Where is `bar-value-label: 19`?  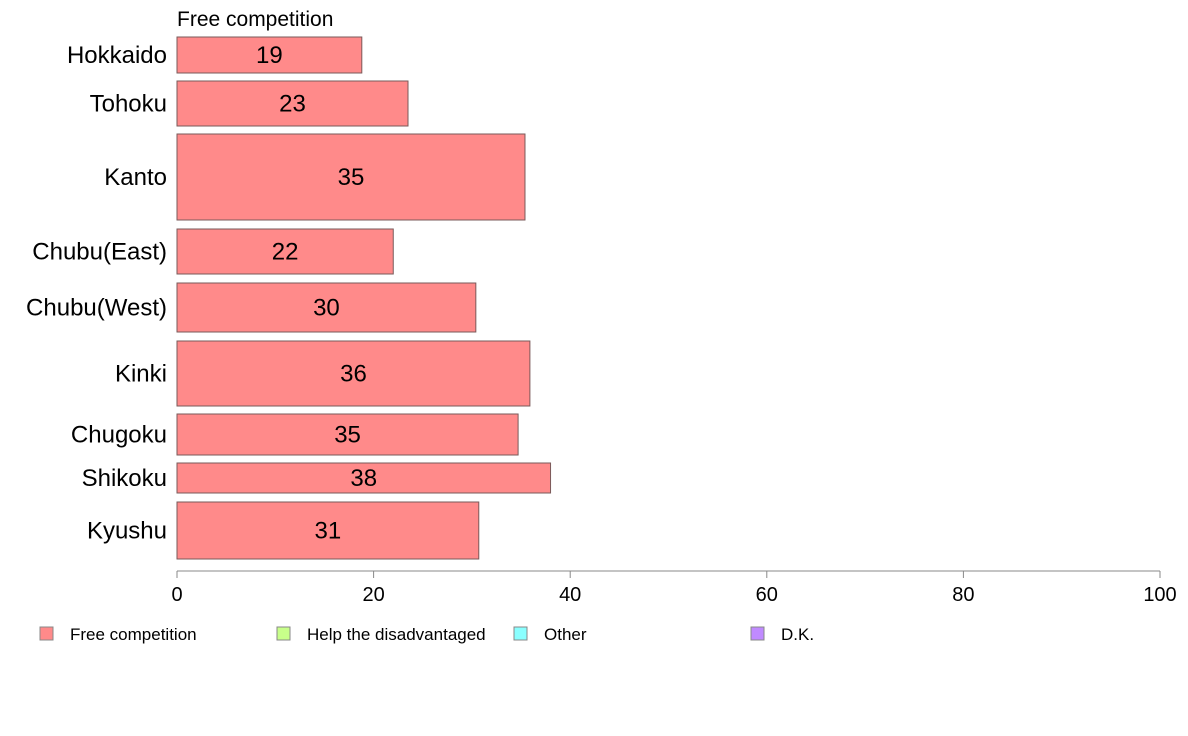 bar-value-label: 19 is located at coordinates (269, 55).